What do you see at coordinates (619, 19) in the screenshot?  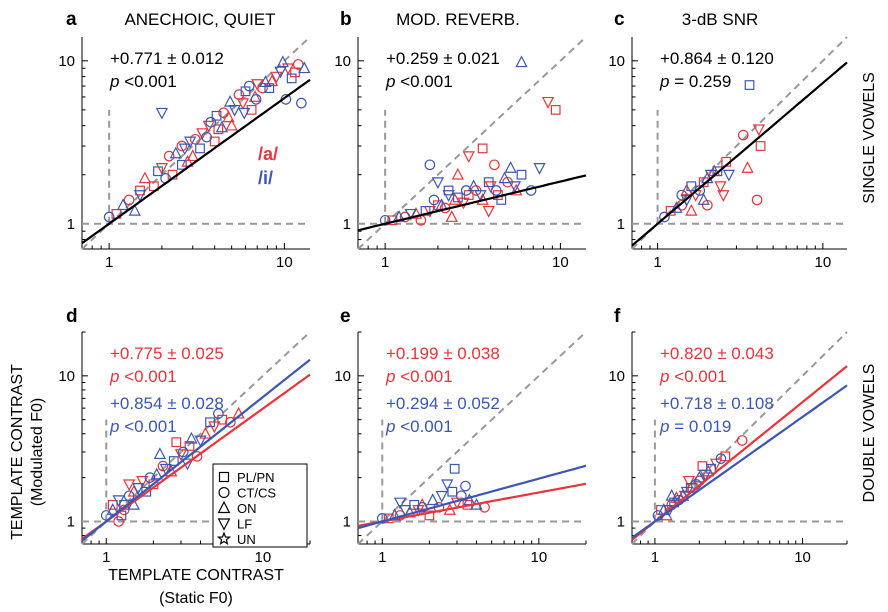 I see `panel-letter-c: c` at bounding box center [619, 19].